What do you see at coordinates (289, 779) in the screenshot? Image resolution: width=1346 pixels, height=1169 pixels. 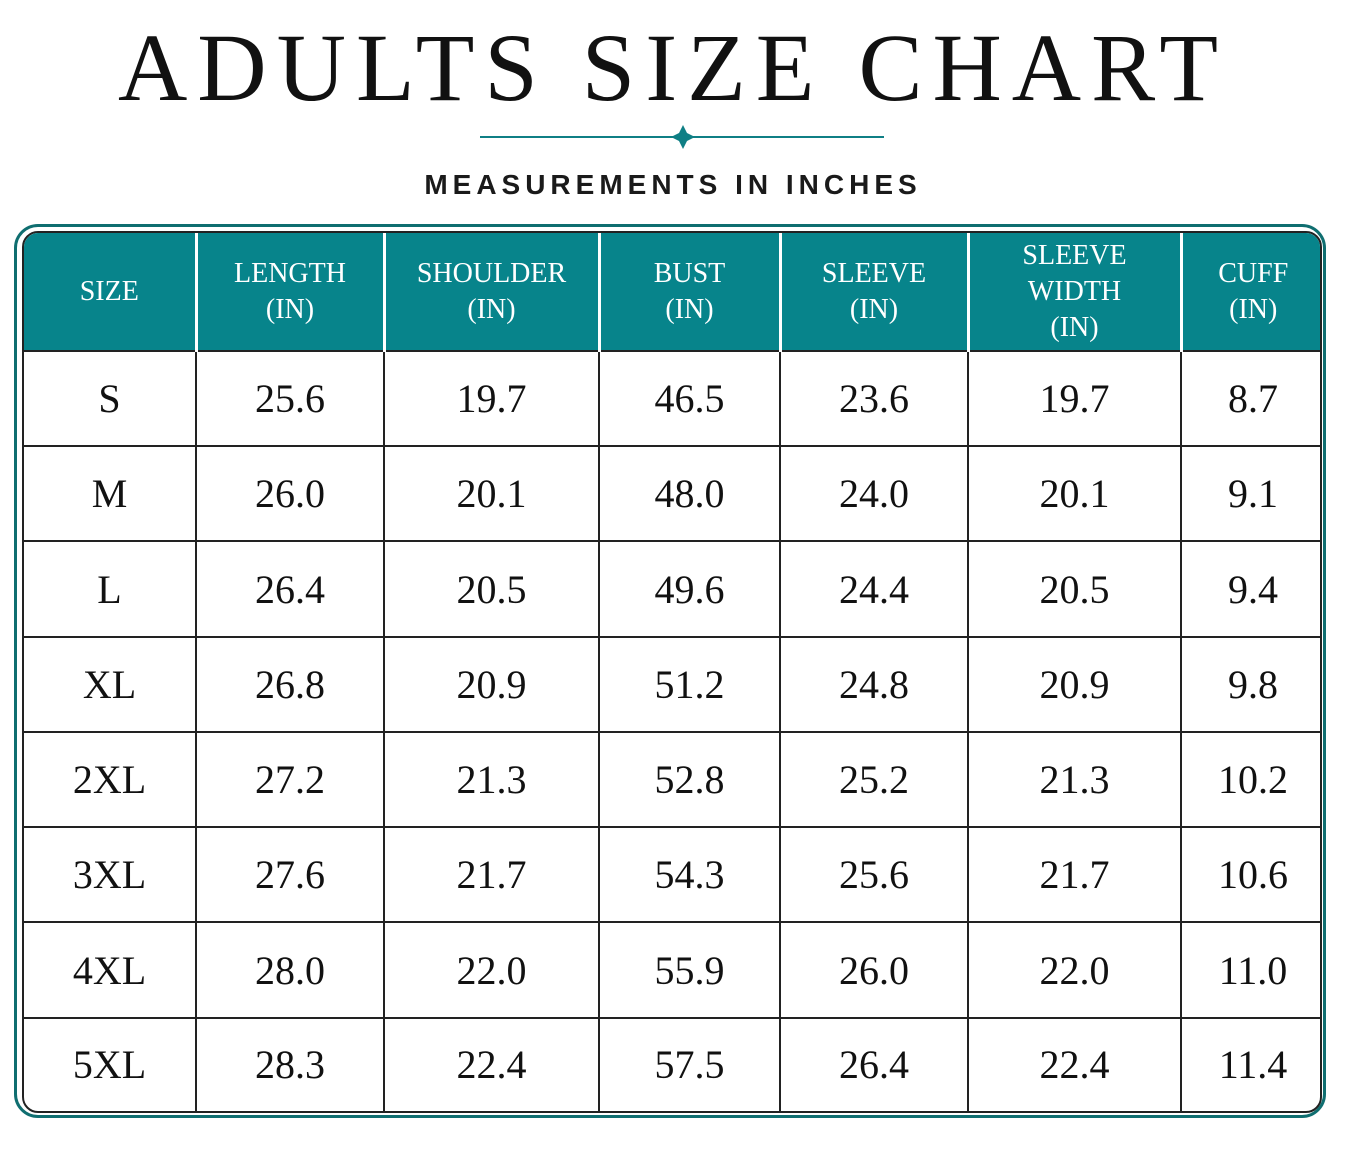 I see `measurement-cell: 27.2` at bounding box center [289, 779].